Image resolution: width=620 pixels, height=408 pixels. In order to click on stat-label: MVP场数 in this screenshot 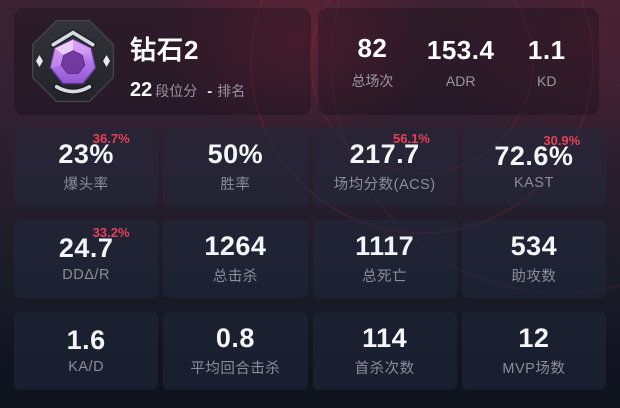, I will do `click(534, 368)`.